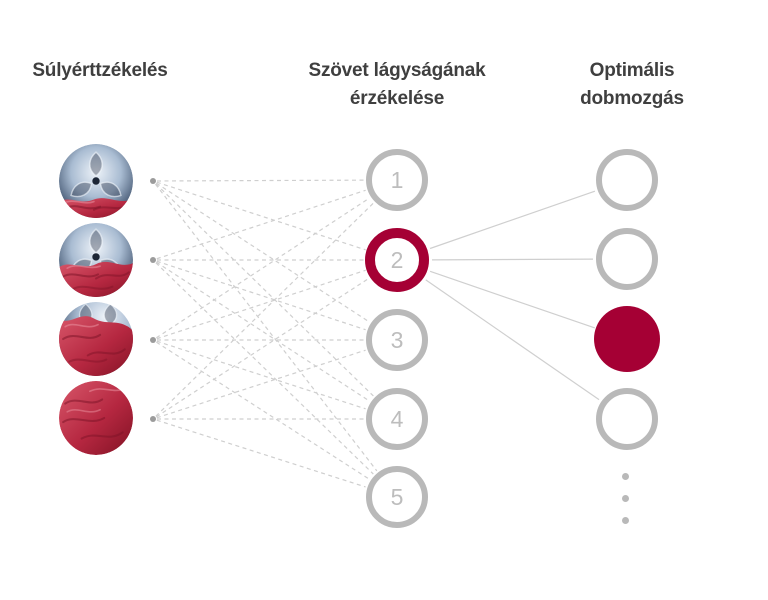 The width and height of the screenshot is (768, 600). I want to click on softness-node-2-label: 2, so click(397, 259).